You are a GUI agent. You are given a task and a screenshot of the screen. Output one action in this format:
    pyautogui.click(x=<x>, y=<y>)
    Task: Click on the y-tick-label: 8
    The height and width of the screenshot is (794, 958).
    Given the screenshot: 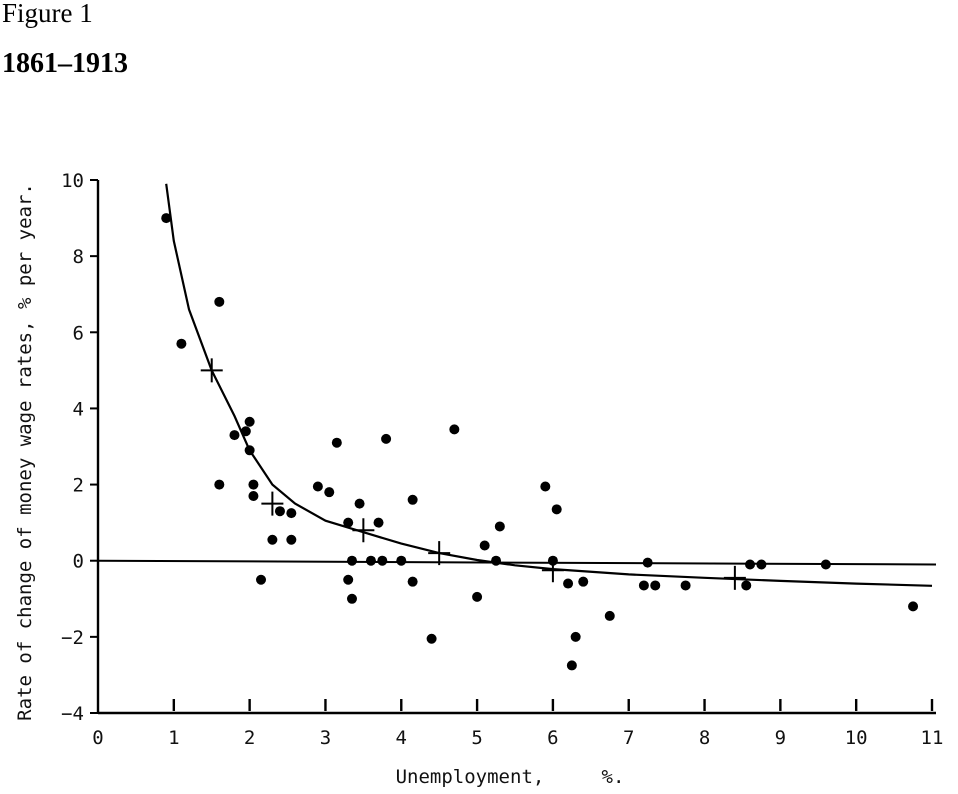 What is the action you would take?
    pyautogui.click(x=78, y=257)
    